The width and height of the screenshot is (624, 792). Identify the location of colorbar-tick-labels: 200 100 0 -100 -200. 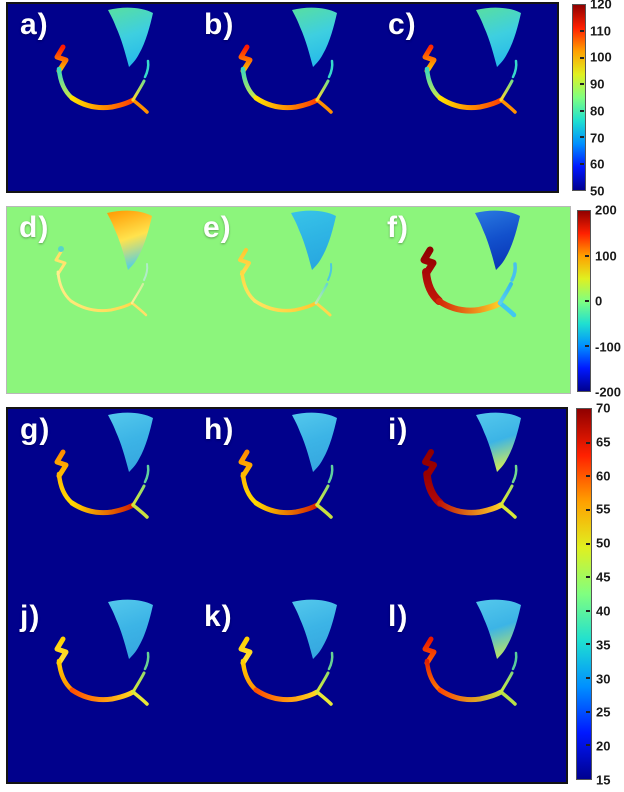
(609, 301).